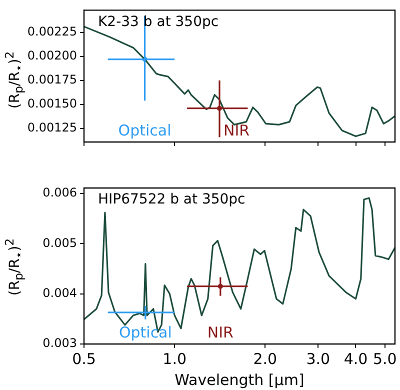 This screenshot has height=390, width=400. What do you see at coordinates (52, 127) in the screenshot?
I see `y-tick-label: 0.00125` at bounding box center [52, 127].